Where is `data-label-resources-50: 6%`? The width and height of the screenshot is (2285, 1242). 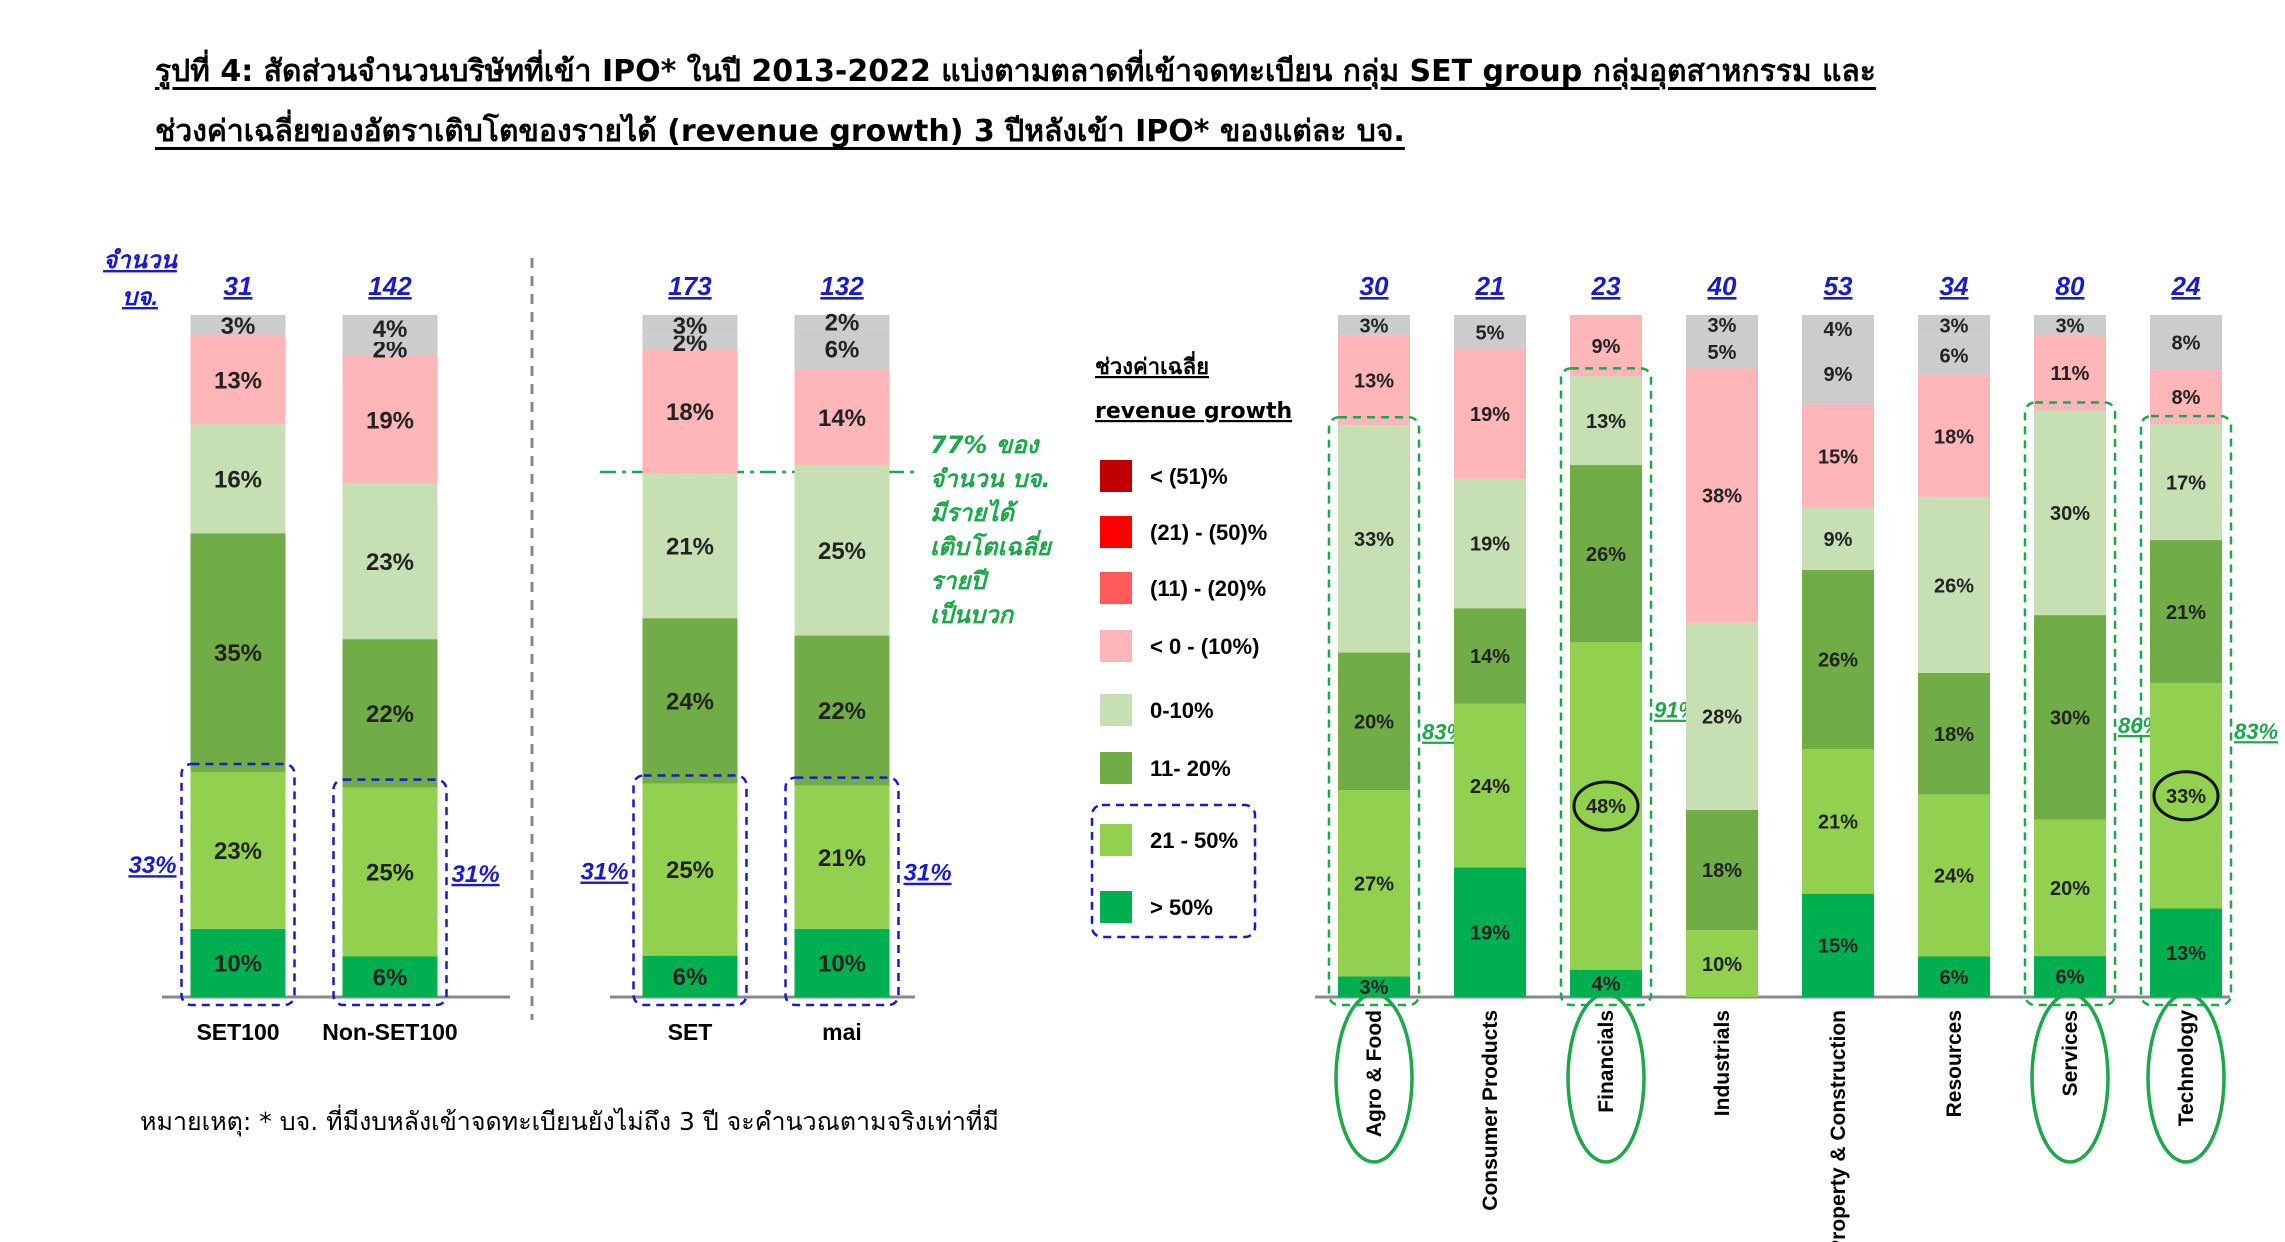 data-label-resources-50: 6% is located at coordinates (1954, 978).